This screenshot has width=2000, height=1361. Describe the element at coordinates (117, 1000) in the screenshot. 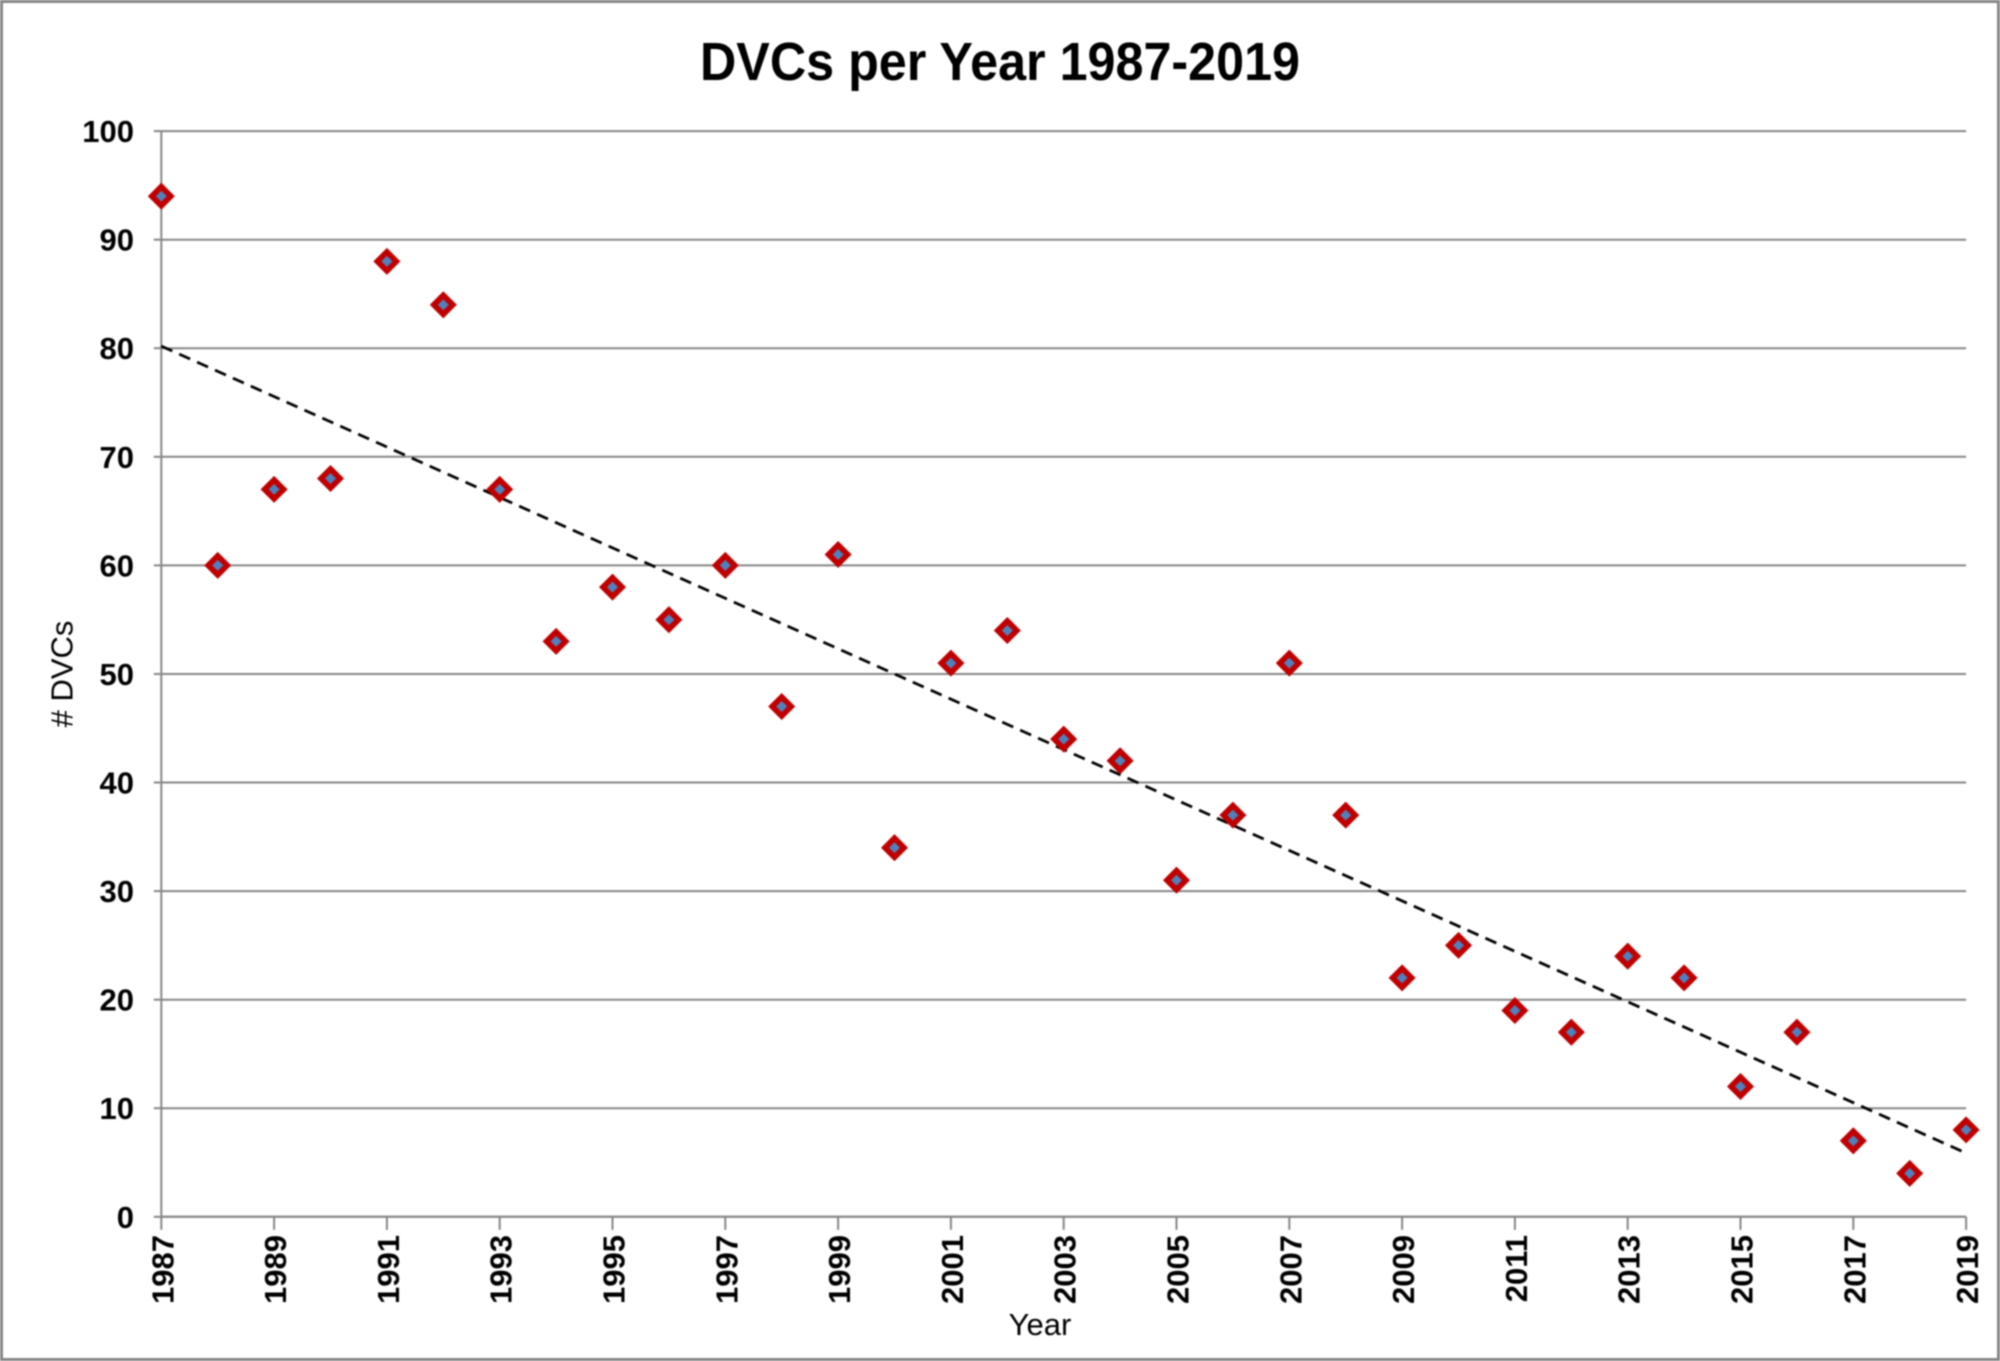

I see `svg-text: 20` at that location.